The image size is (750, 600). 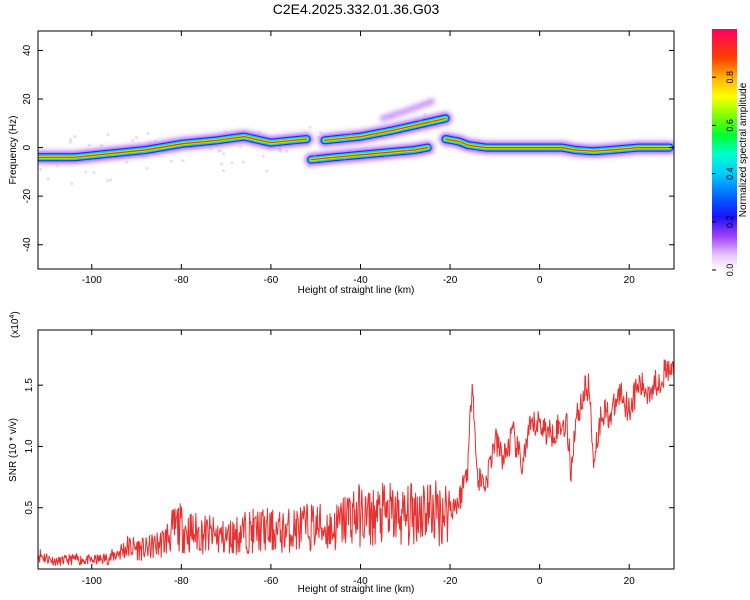 I want to click on heatmap-tracks, so click(x=356, y=141).